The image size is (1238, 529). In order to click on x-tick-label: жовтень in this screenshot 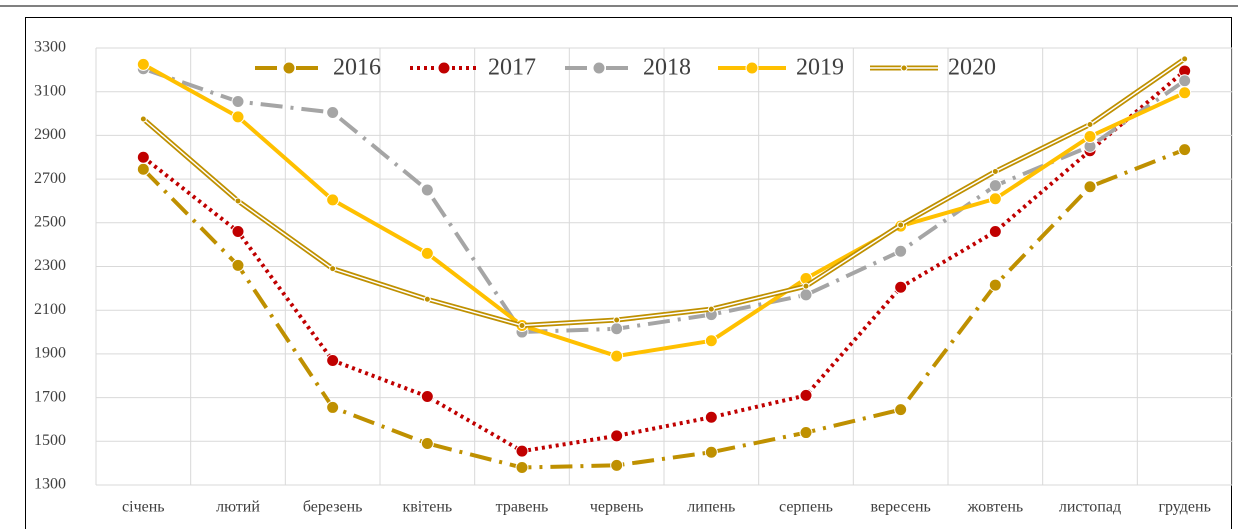, I will do `click(994, 507)`.